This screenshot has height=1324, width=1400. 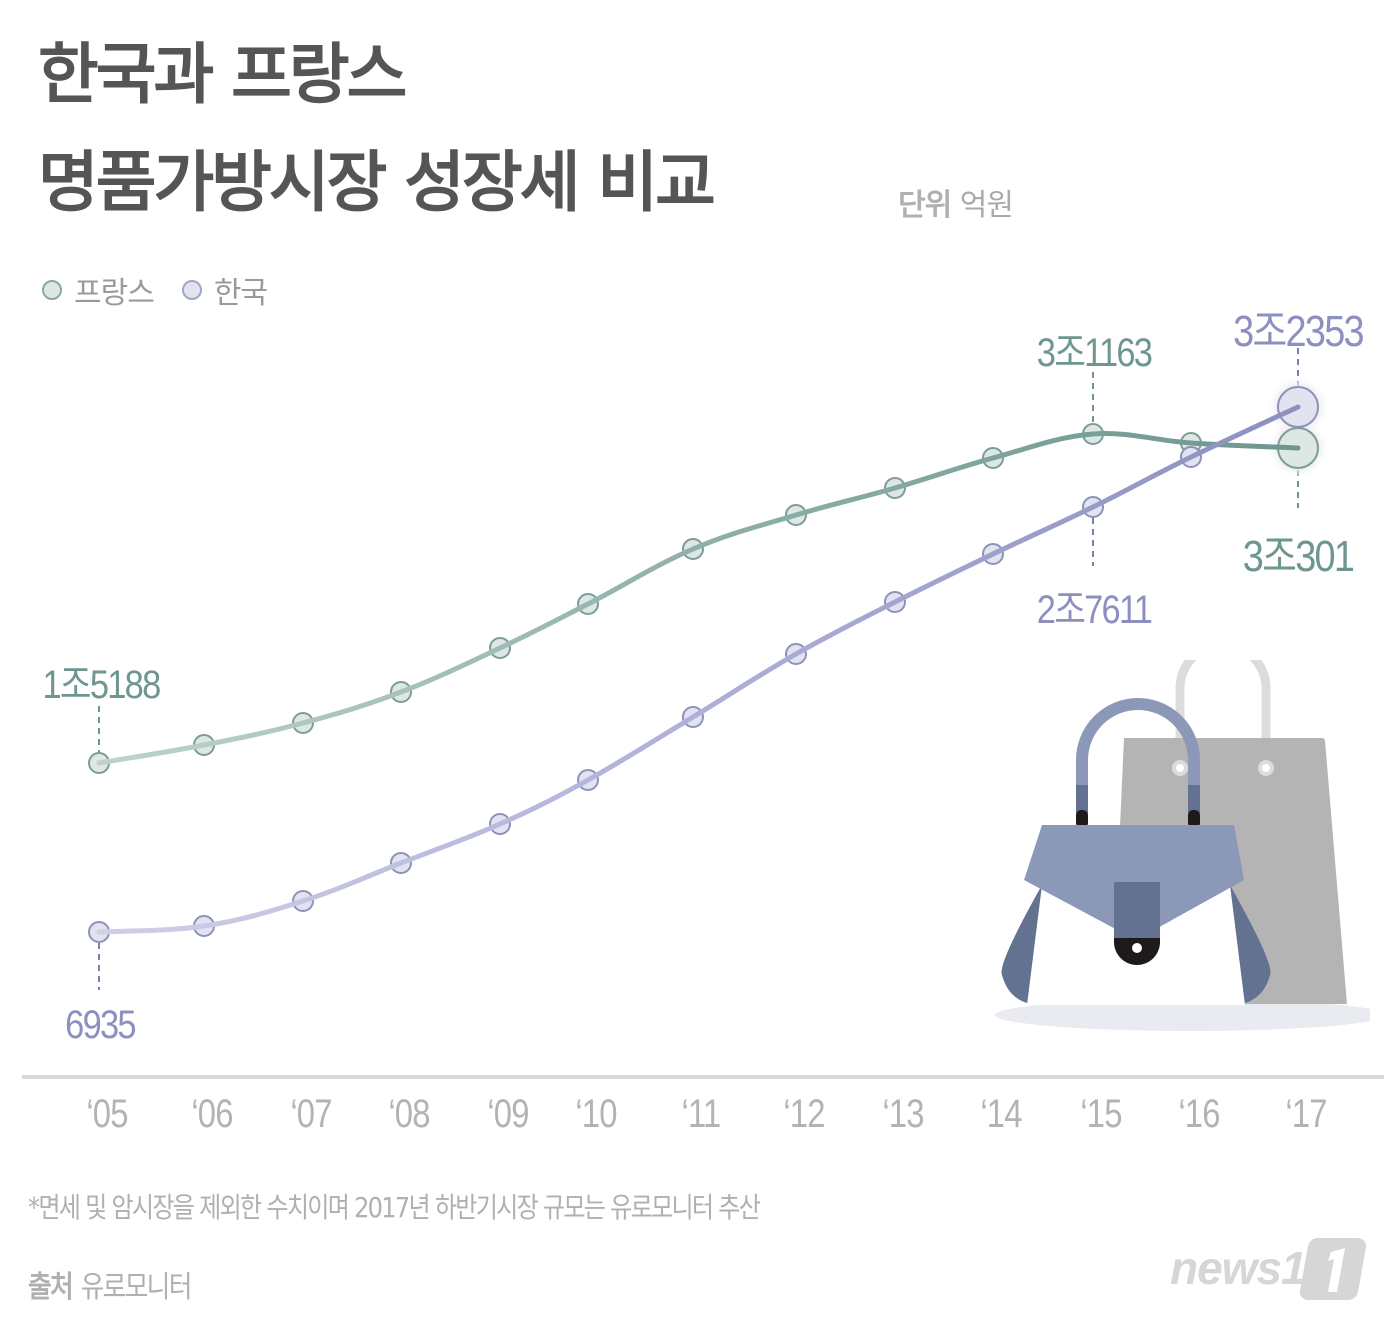 I want to click on legend: 프랑스 한국, so click(x=162, y=290).